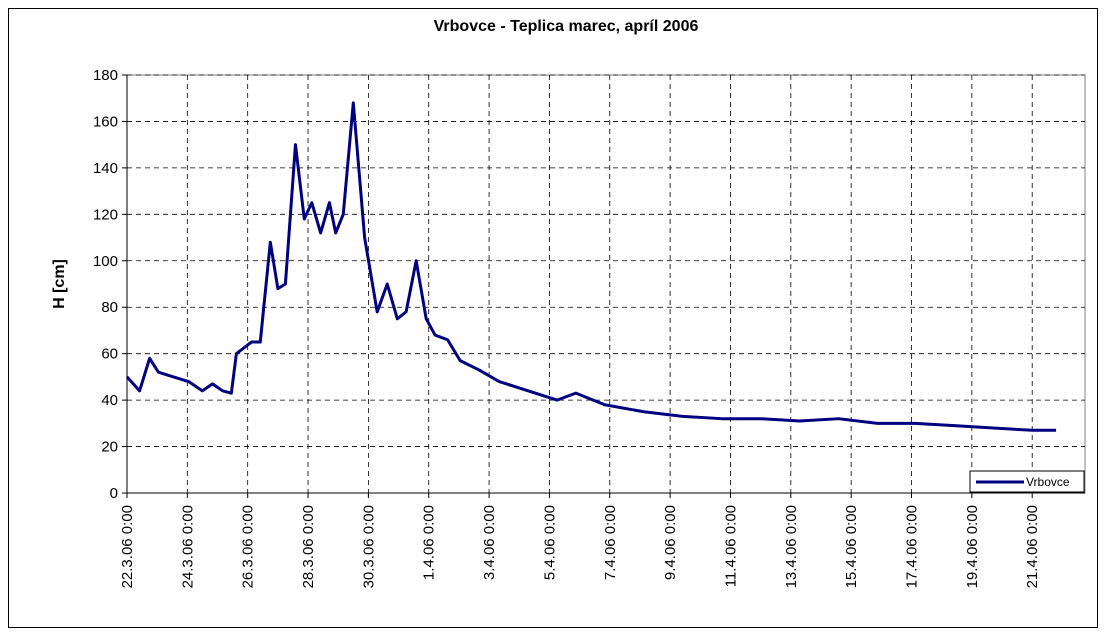 The image size is (1106, 636). I want to click on y-tick-label: 120, so click(105, 214).